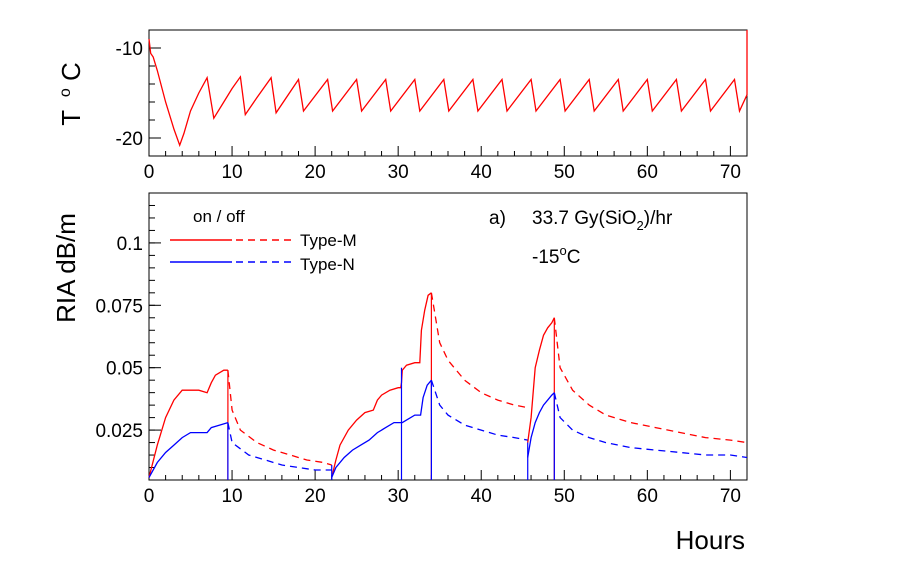 Image resolution: width=897 pixels, height=568 pixels. Describe the element at coordinates (315, 496) in the screenshot. I see `bottom-x-tick-label: 20` at that location.